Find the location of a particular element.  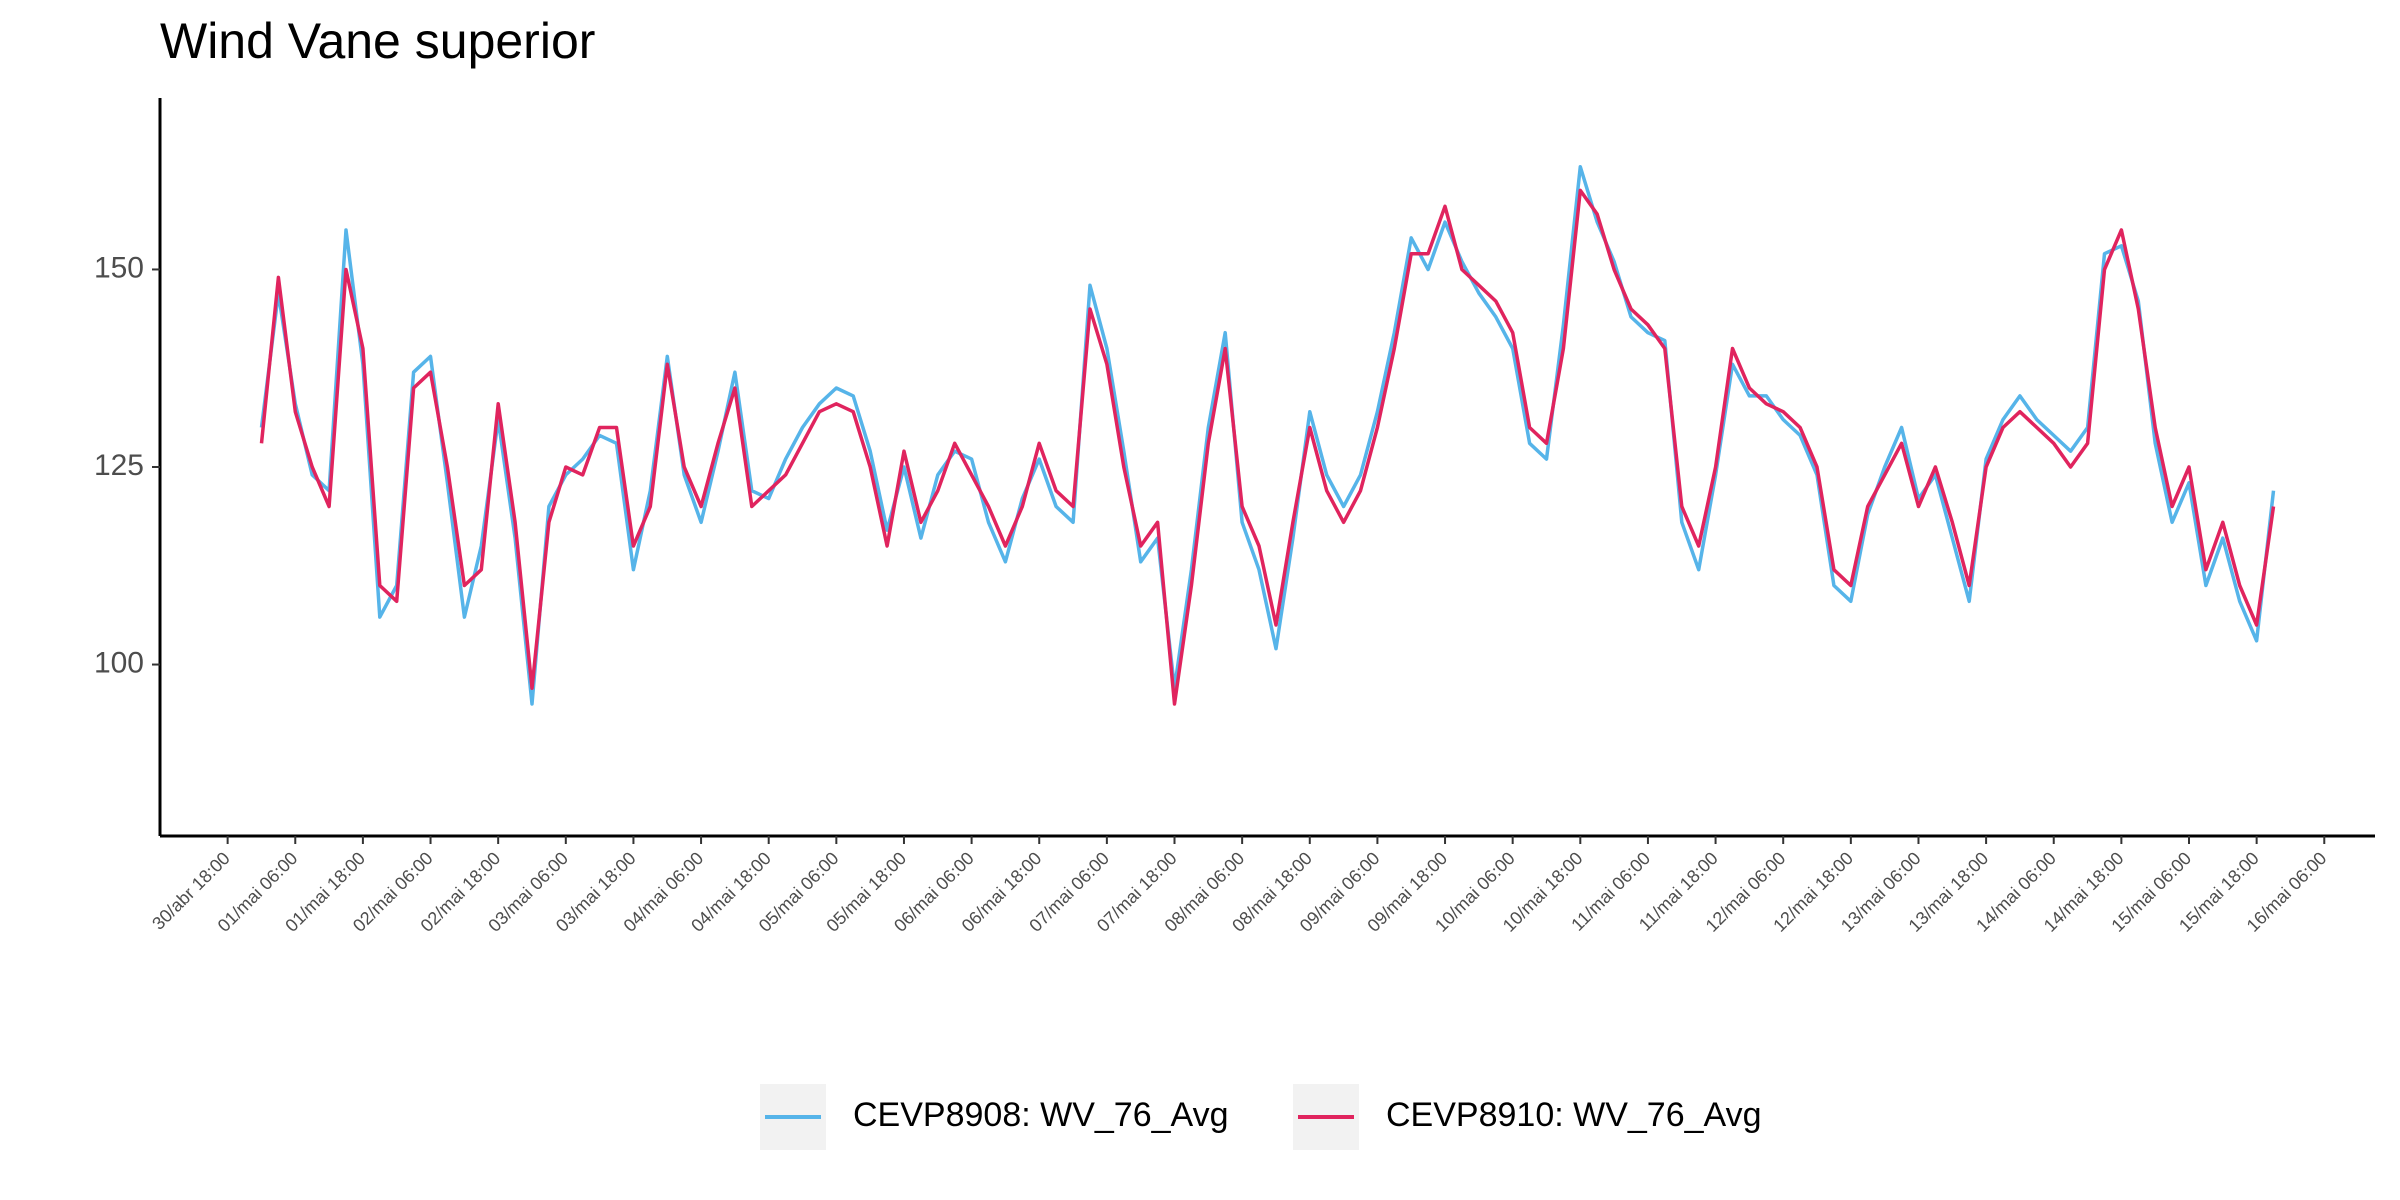

legend-label: CEVP8908: WV_76_Avg is located at coordinates (1041, 1115).